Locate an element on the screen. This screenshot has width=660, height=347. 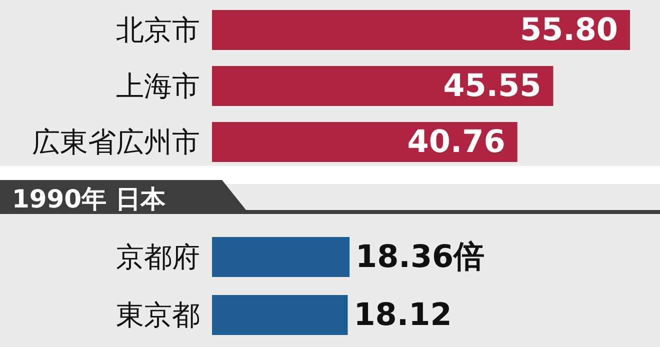
data-label: 45.55 is located at coordinates (492, 86).